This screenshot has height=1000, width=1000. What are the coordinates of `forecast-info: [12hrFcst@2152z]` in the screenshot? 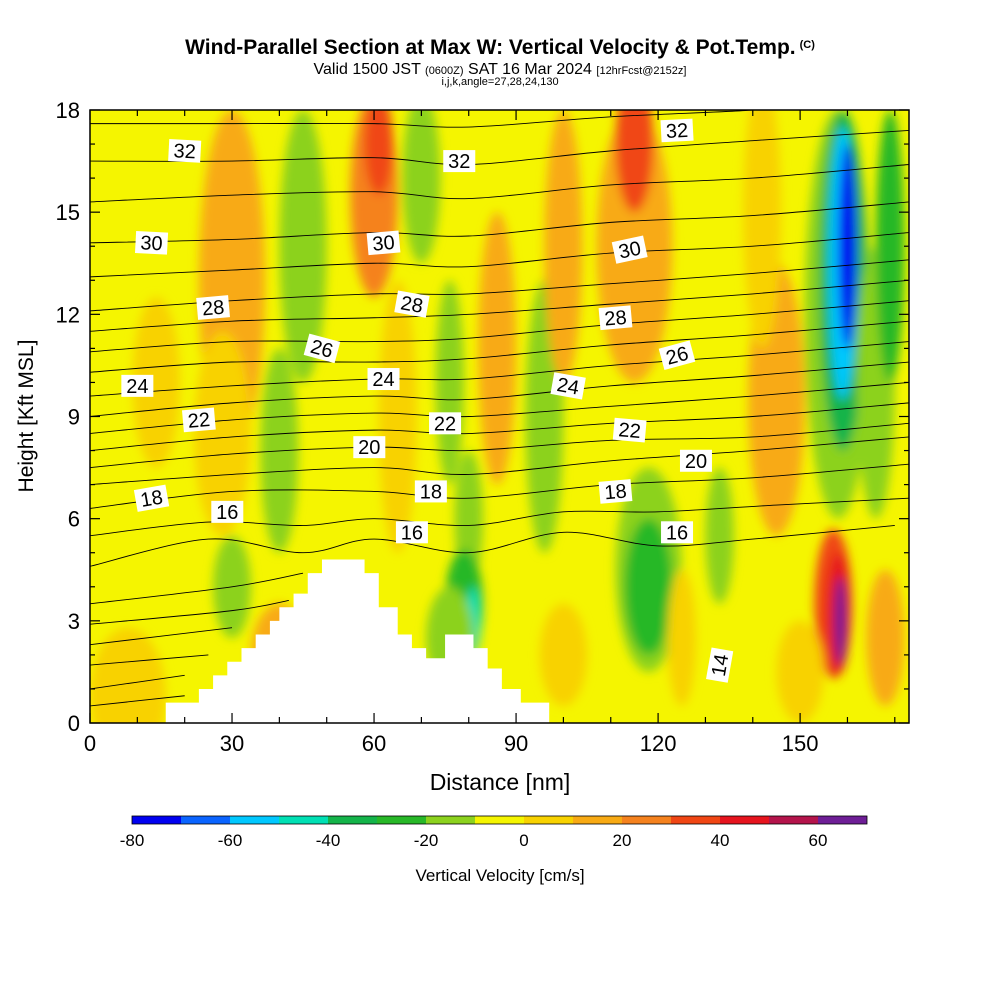 It's located at (641, 71).